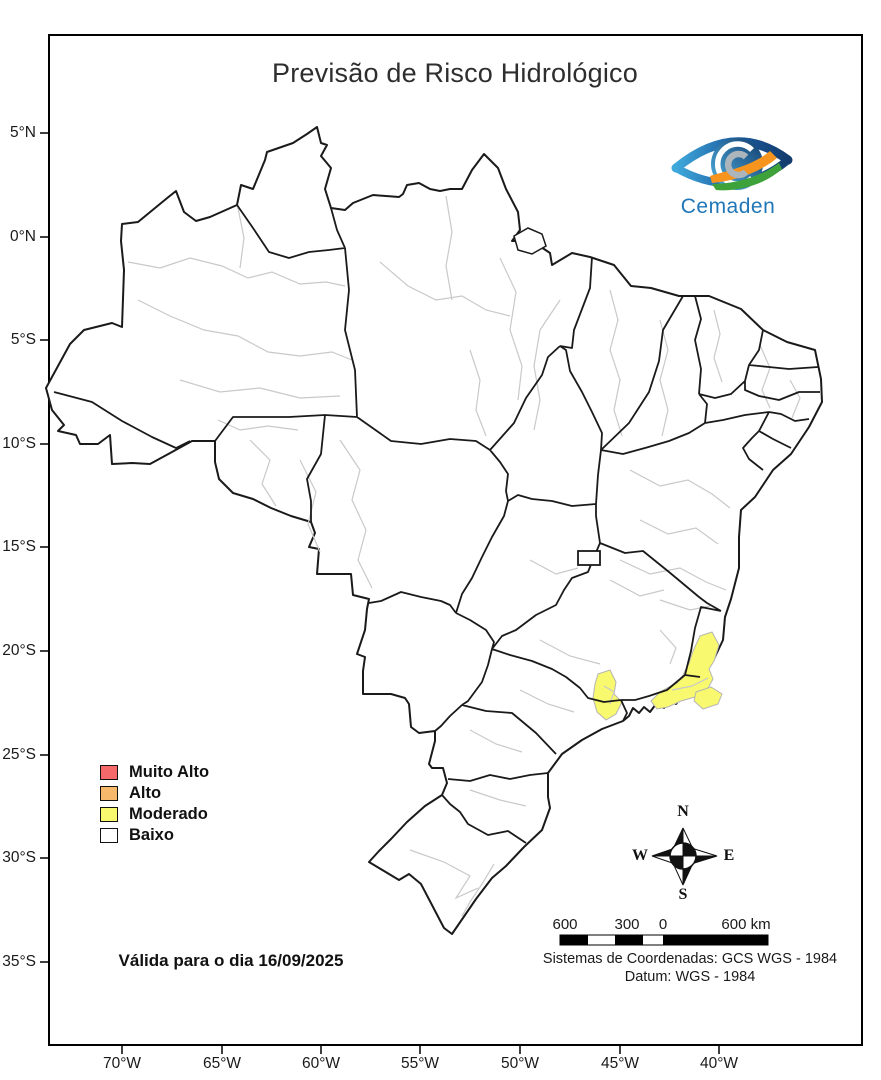 This screenshot has height=1080, width=881. Describe the element at coordinates (690, 959) in the screenshot. I see `coordinate-system-text: Sistemas de Coordenadas: GCS WGS - 1984` at that location.